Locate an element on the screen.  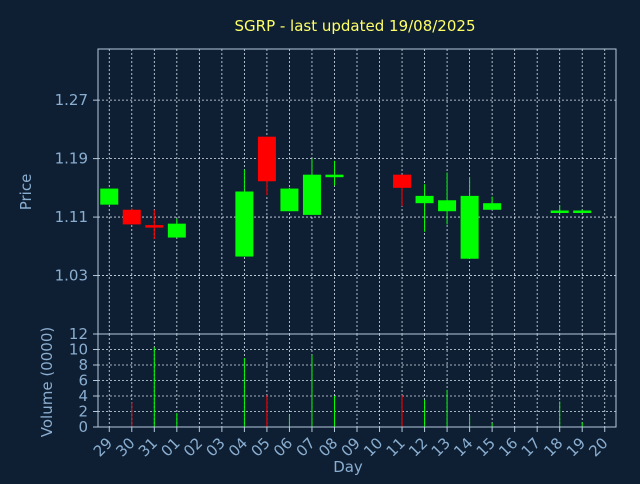
volume-tick-label: 4 is located at coordinates (83, 396).